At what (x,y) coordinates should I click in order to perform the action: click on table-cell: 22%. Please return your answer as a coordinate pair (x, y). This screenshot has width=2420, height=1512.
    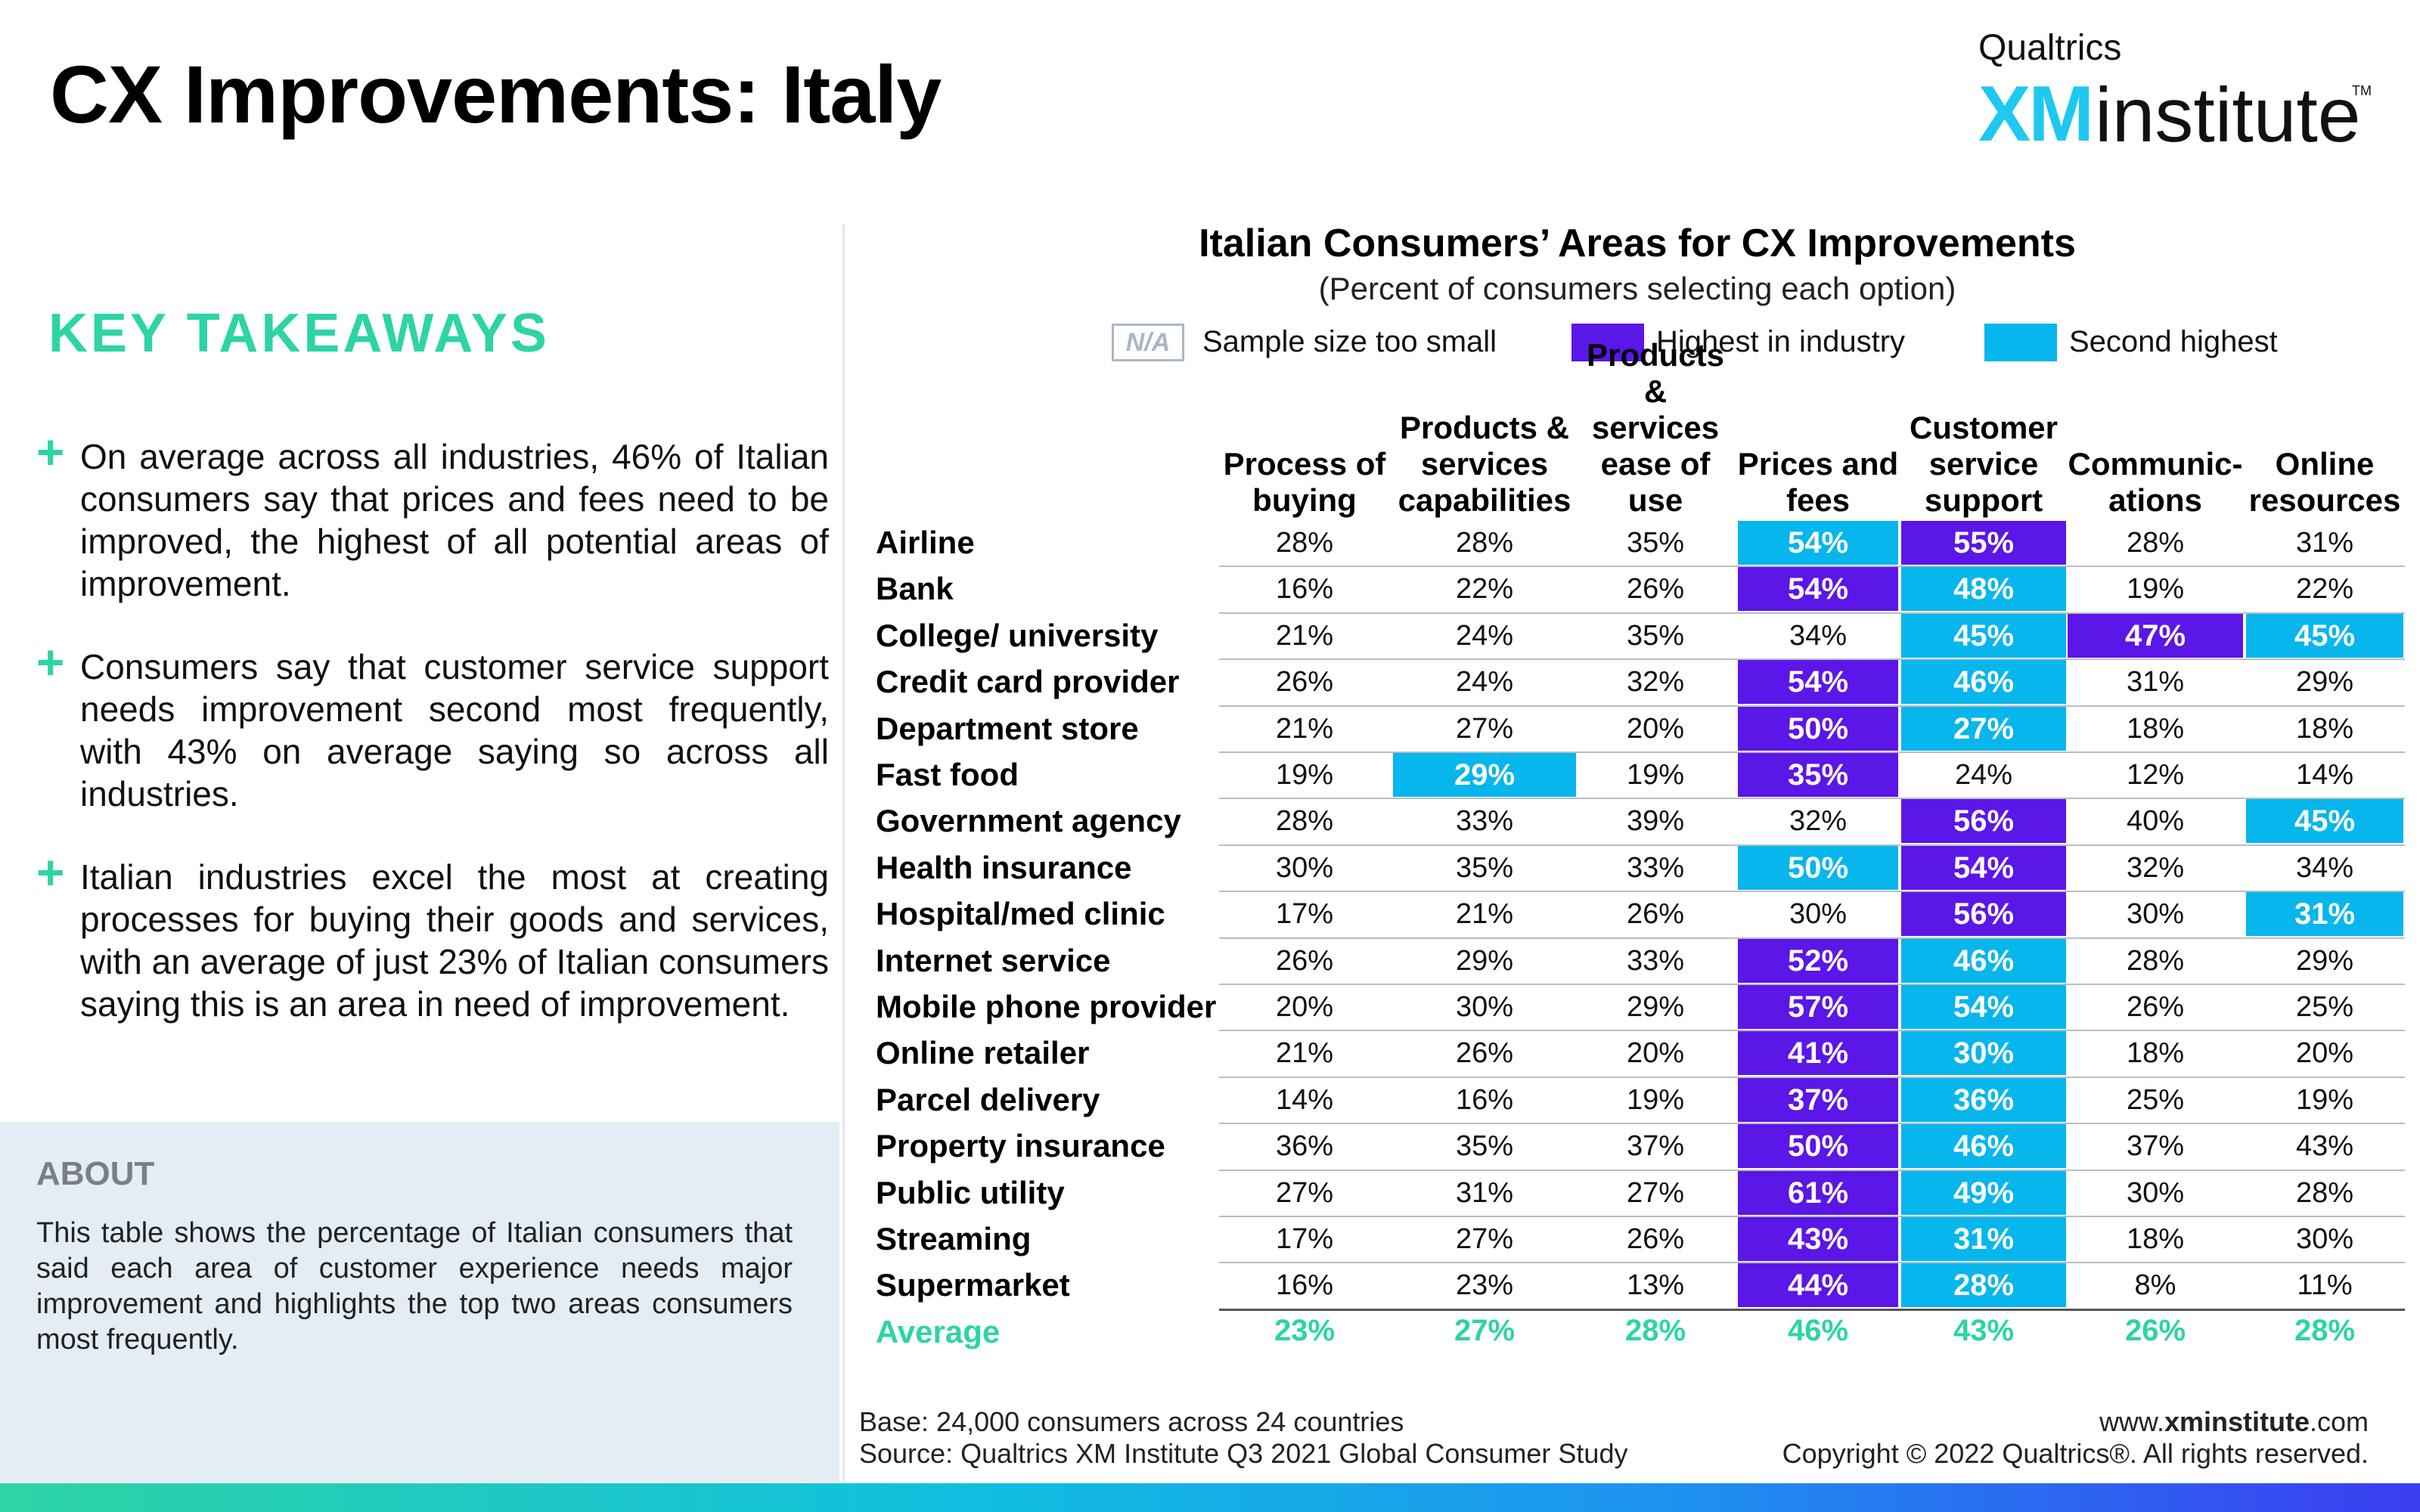
    Looking at the image, I should click on (2324, 589).